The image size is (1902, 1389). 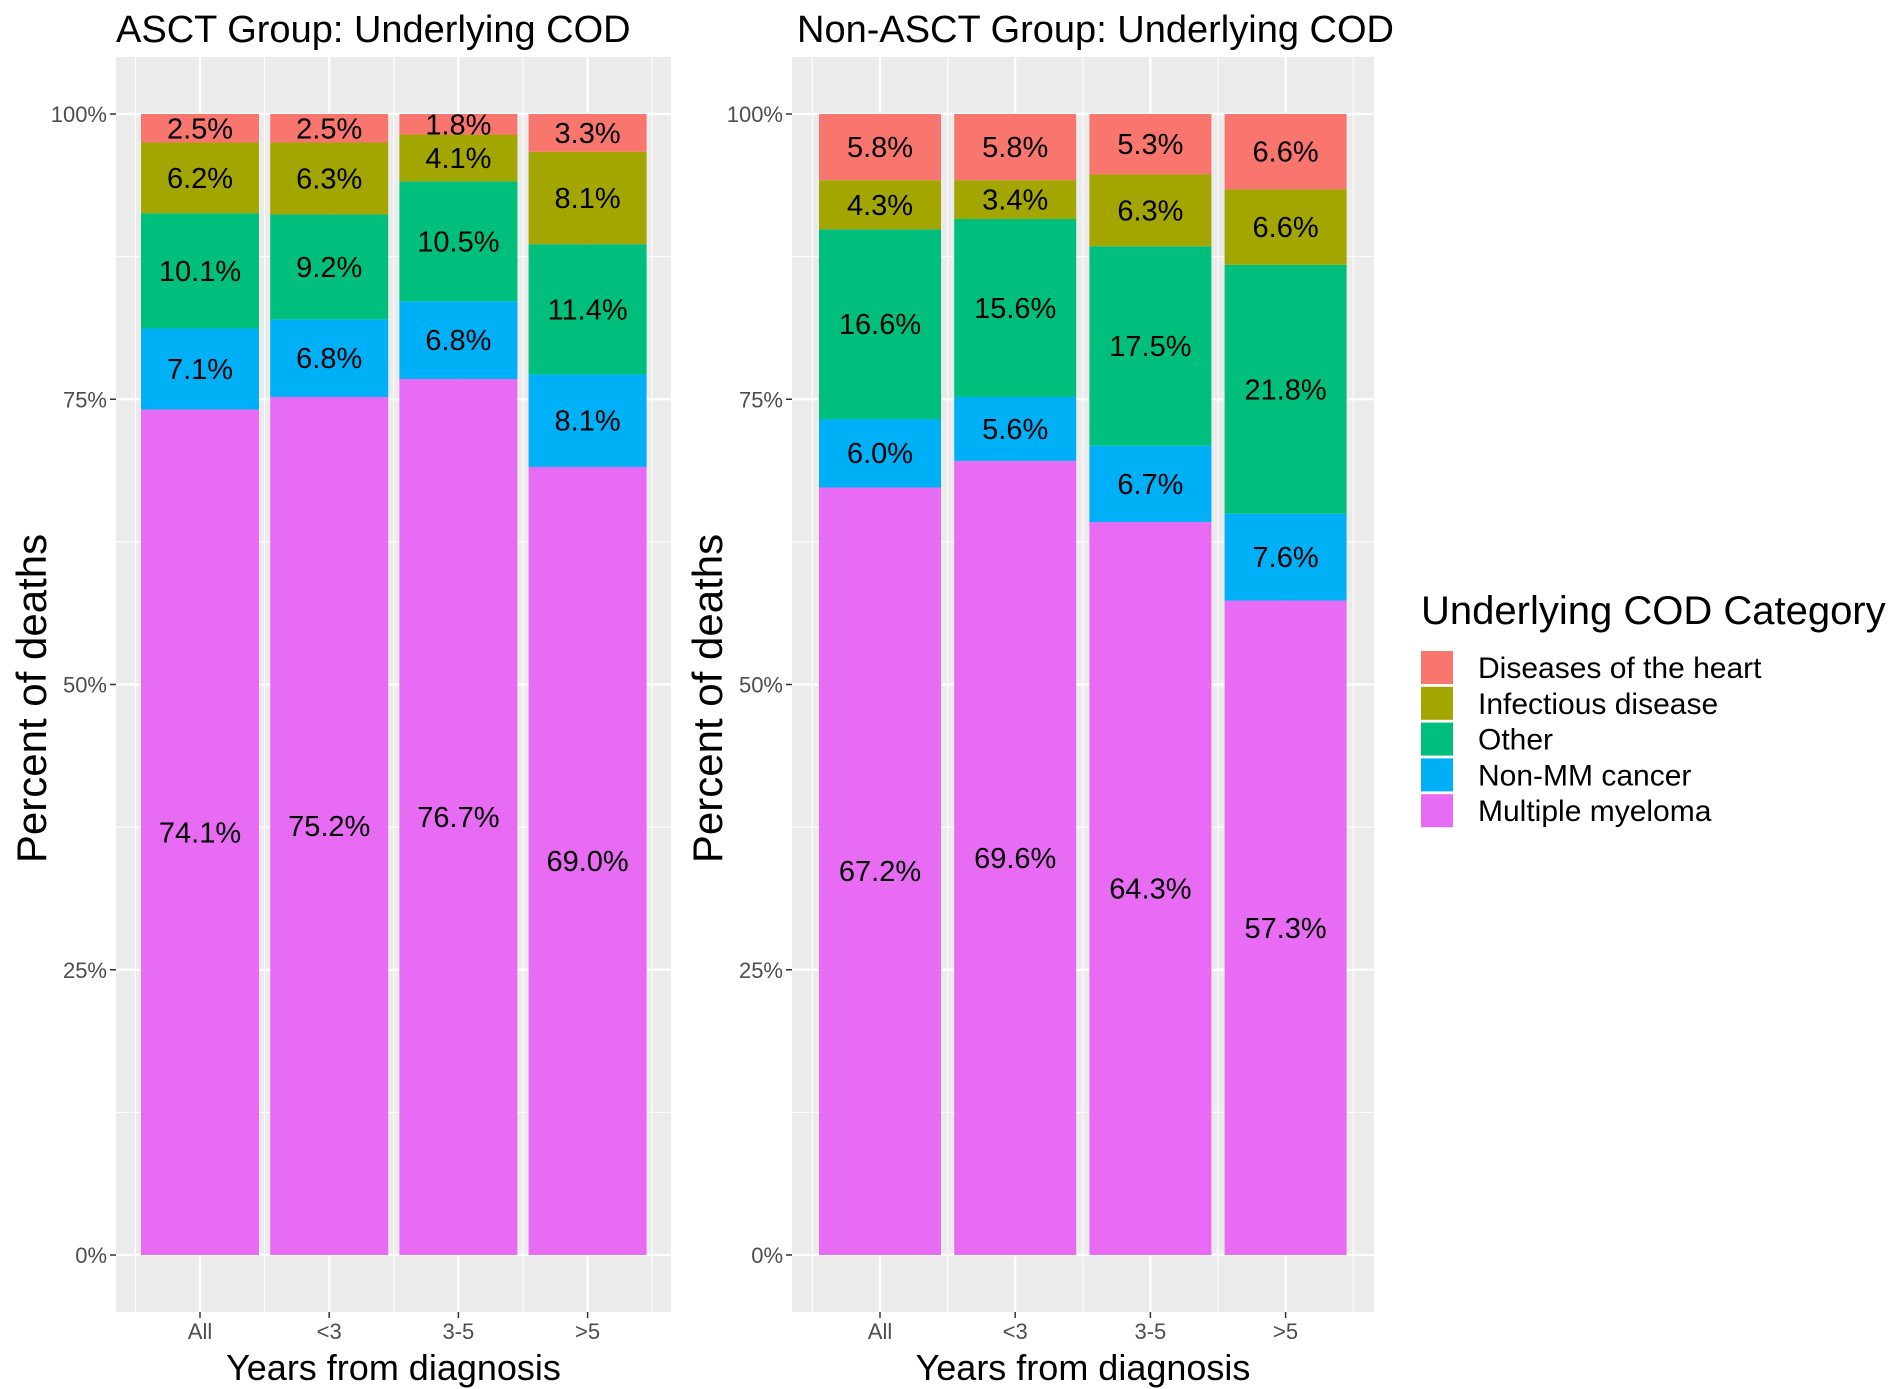 I want to click on data-label: 4.3%, so click(x=880, y=206).